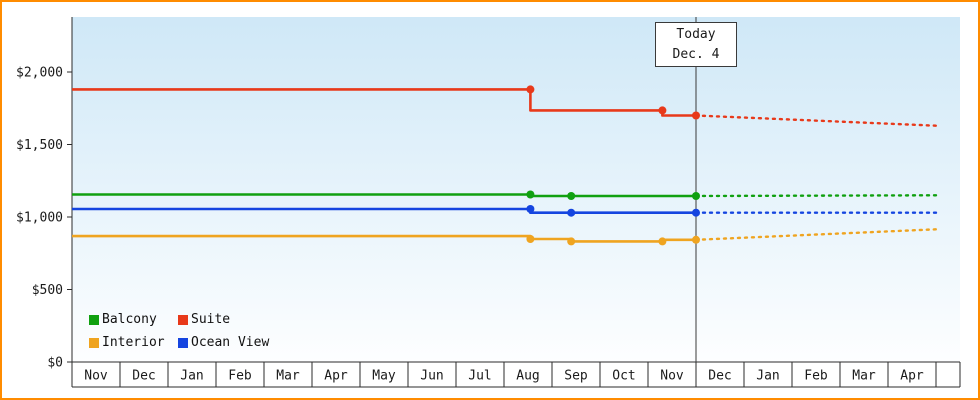 This screenshot has height=400, width=980. What do you see at coordinates (576, 376) in the screenshot?
I see `month-label: Sep` at bounding box center [576, 376].